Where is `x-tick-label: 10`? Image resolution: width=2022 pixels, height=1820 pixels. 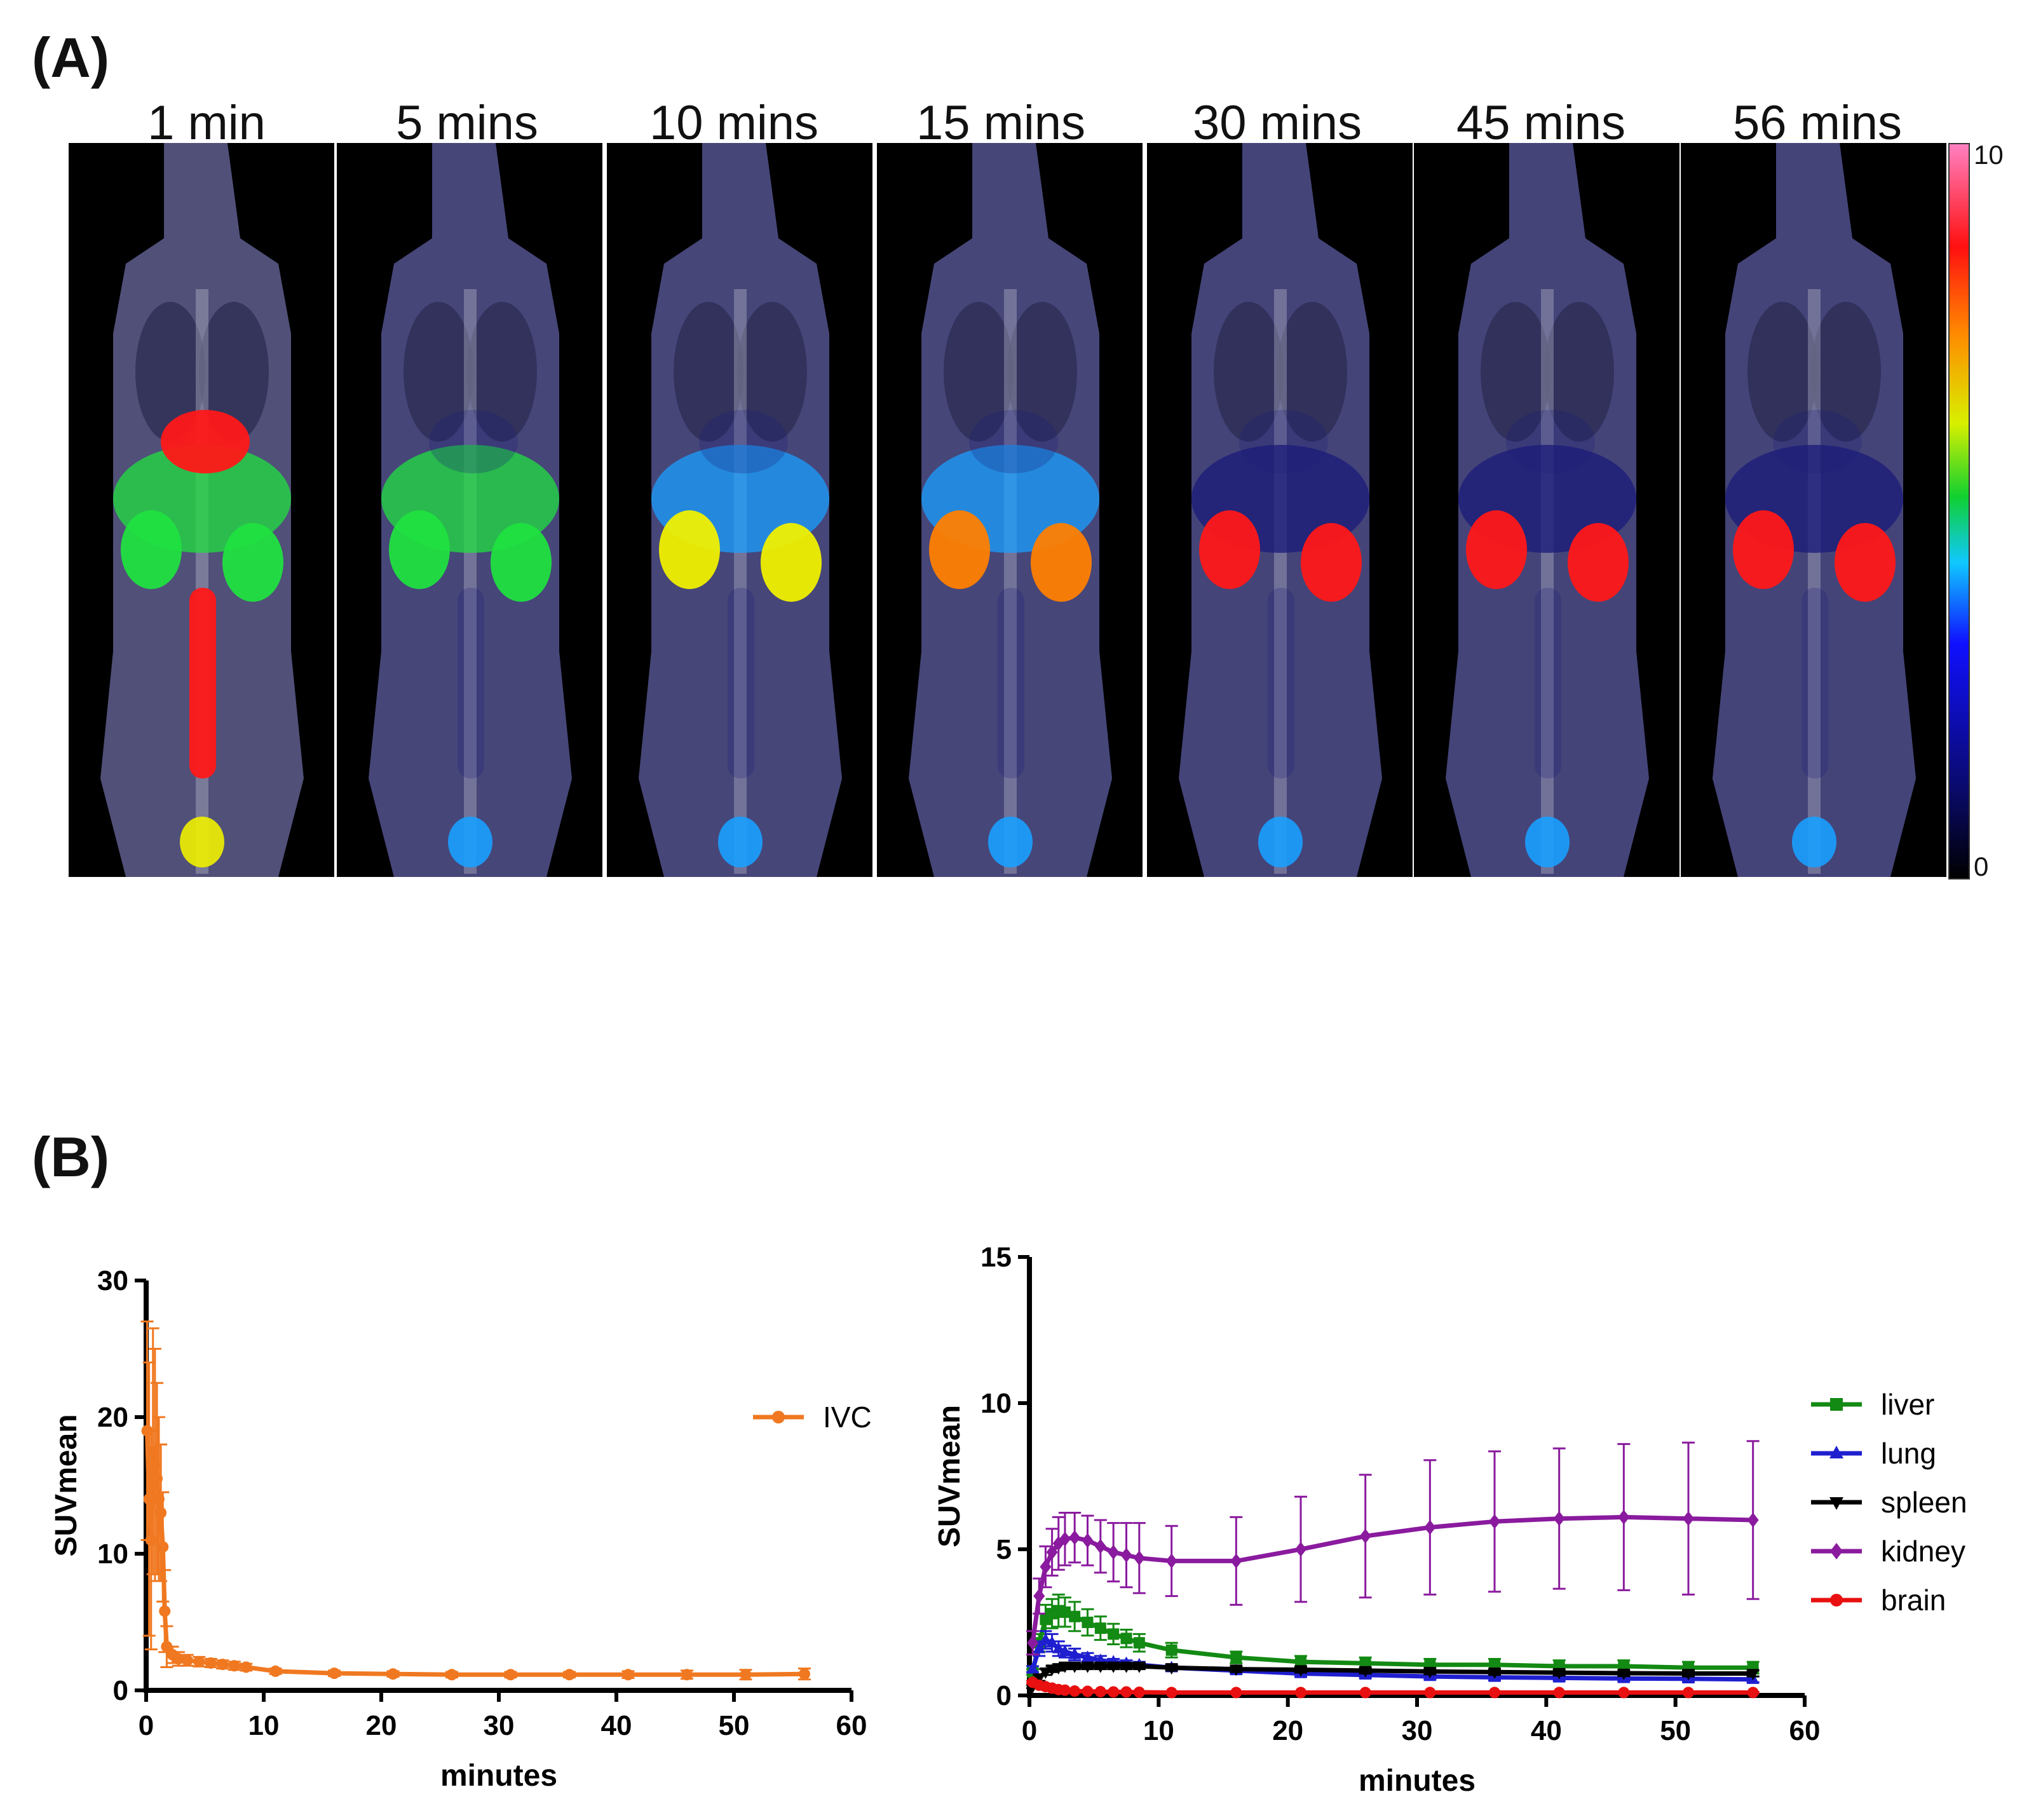 x-tick-label: 10 is located at coordinates (264, 1725).